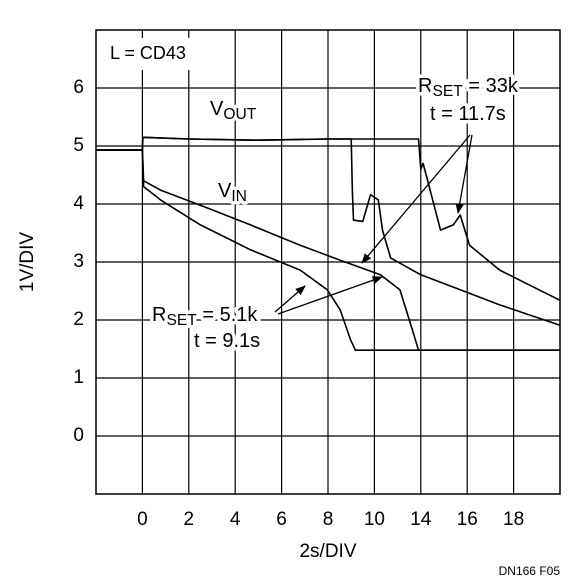 The height and width of the screenshot is (588, 577). I want to click on x-tick-label: 4, so click(235, 519).